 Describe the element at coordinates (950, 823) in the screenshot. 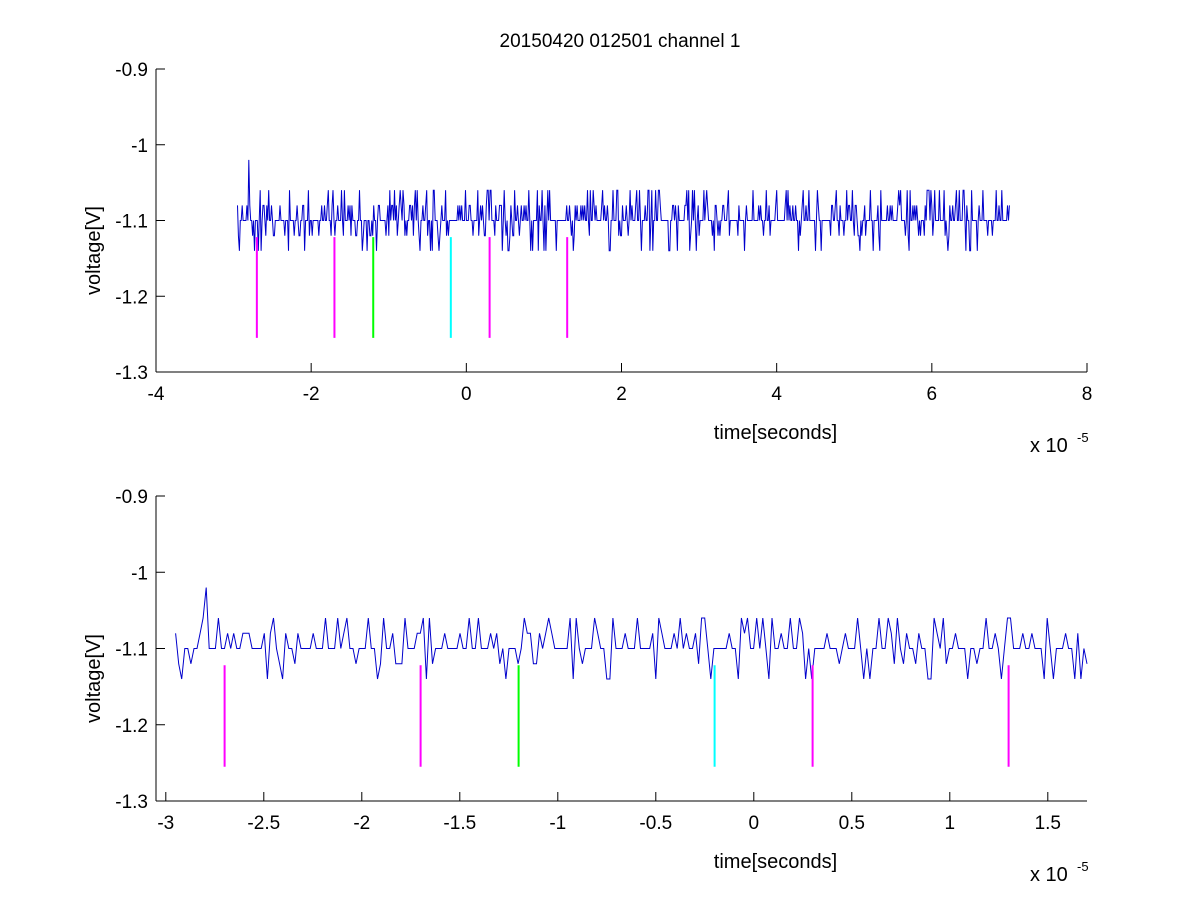

I see `x-tick-label: 1` at that location.